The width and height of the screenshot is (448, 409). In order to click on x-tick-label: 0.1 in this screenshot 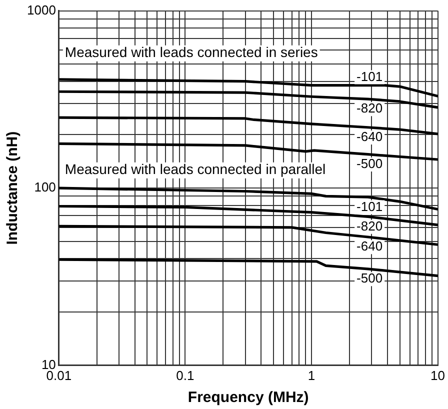, I will do `click(185, 375)`.